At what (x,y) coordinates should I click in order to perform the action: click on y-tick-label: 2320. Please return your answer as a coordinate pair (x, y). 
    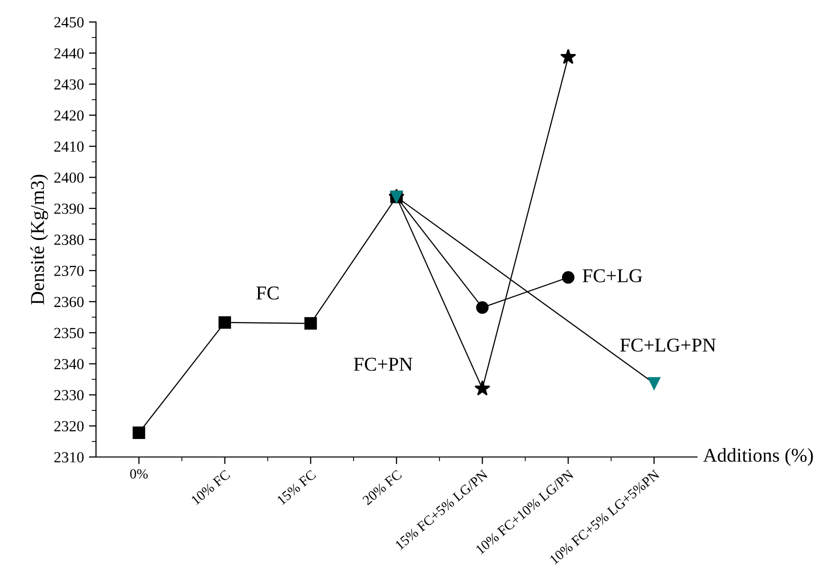
    Looking at the image, I should click on (69, 426).